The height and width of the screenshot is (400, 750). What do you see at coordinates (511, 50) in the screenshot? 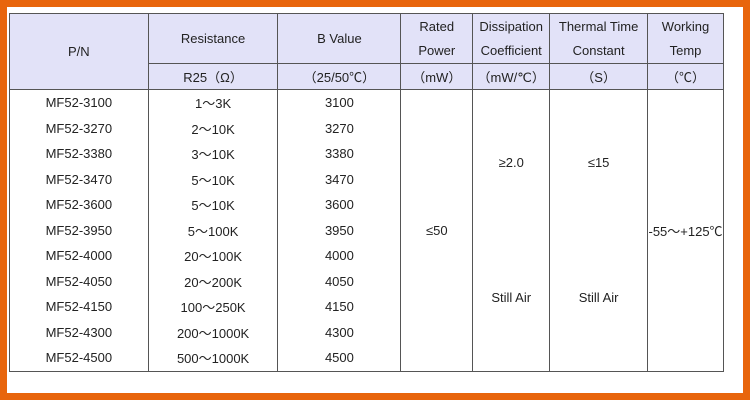
I see `label: Coefficient` at bounding box center [511, 50].